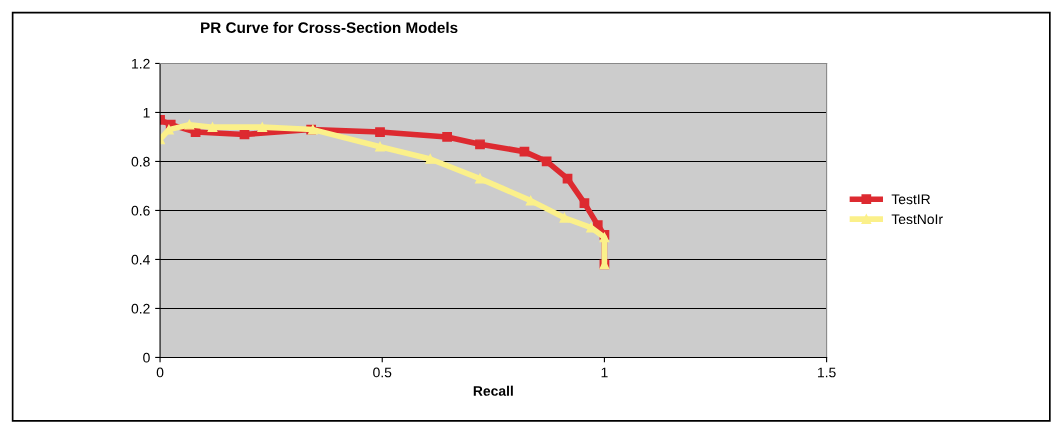 The width and height of the screenshot is (1053, 423). I want to click on x-tick-label: 1.5, so click(827, 372).